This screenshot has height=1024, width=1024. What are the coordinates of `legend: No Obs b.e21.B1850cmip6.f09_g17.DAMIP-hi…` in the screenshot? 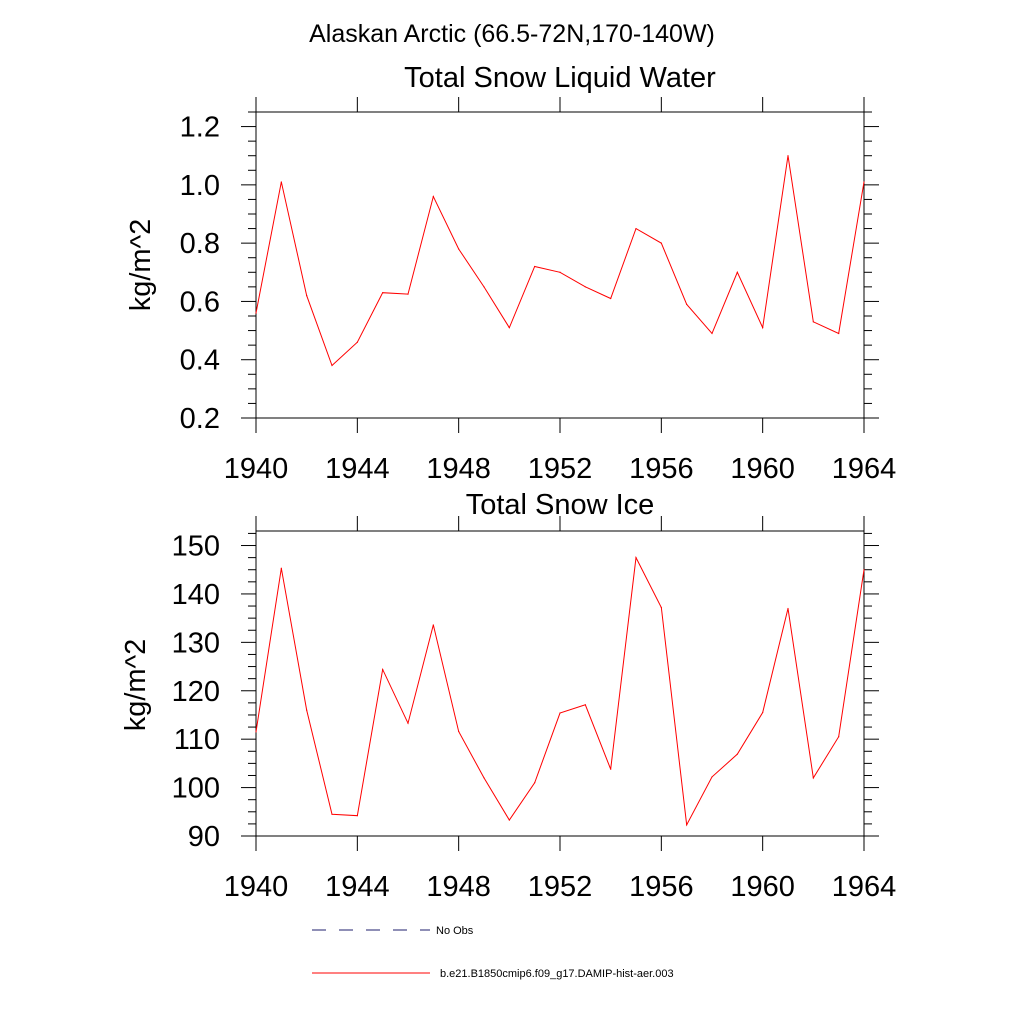 It's located at (493, 952).